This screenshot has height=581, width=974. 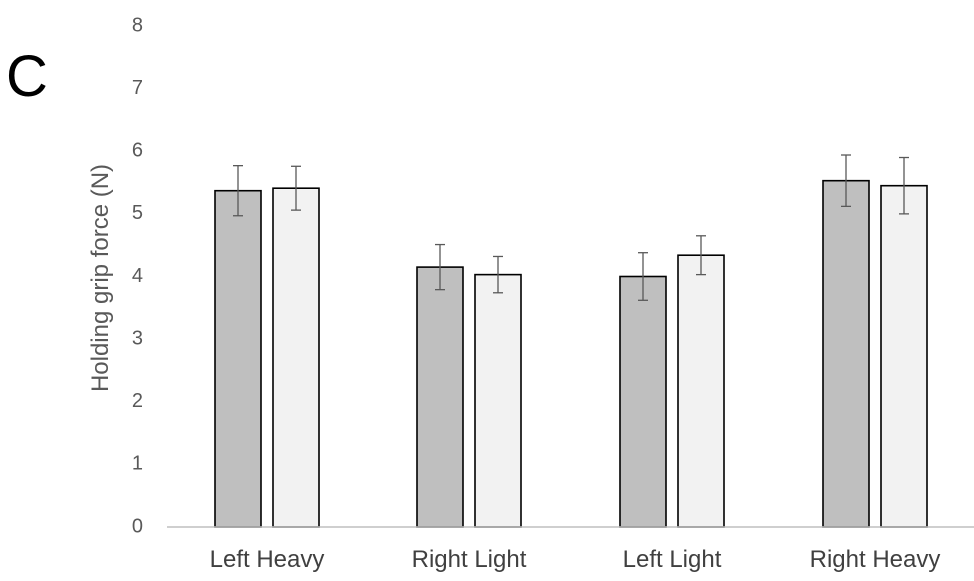 What do you see at coordinates (27, 76) in the screenshot?
I see `panel-label: C` at bounding box center [27, 76].